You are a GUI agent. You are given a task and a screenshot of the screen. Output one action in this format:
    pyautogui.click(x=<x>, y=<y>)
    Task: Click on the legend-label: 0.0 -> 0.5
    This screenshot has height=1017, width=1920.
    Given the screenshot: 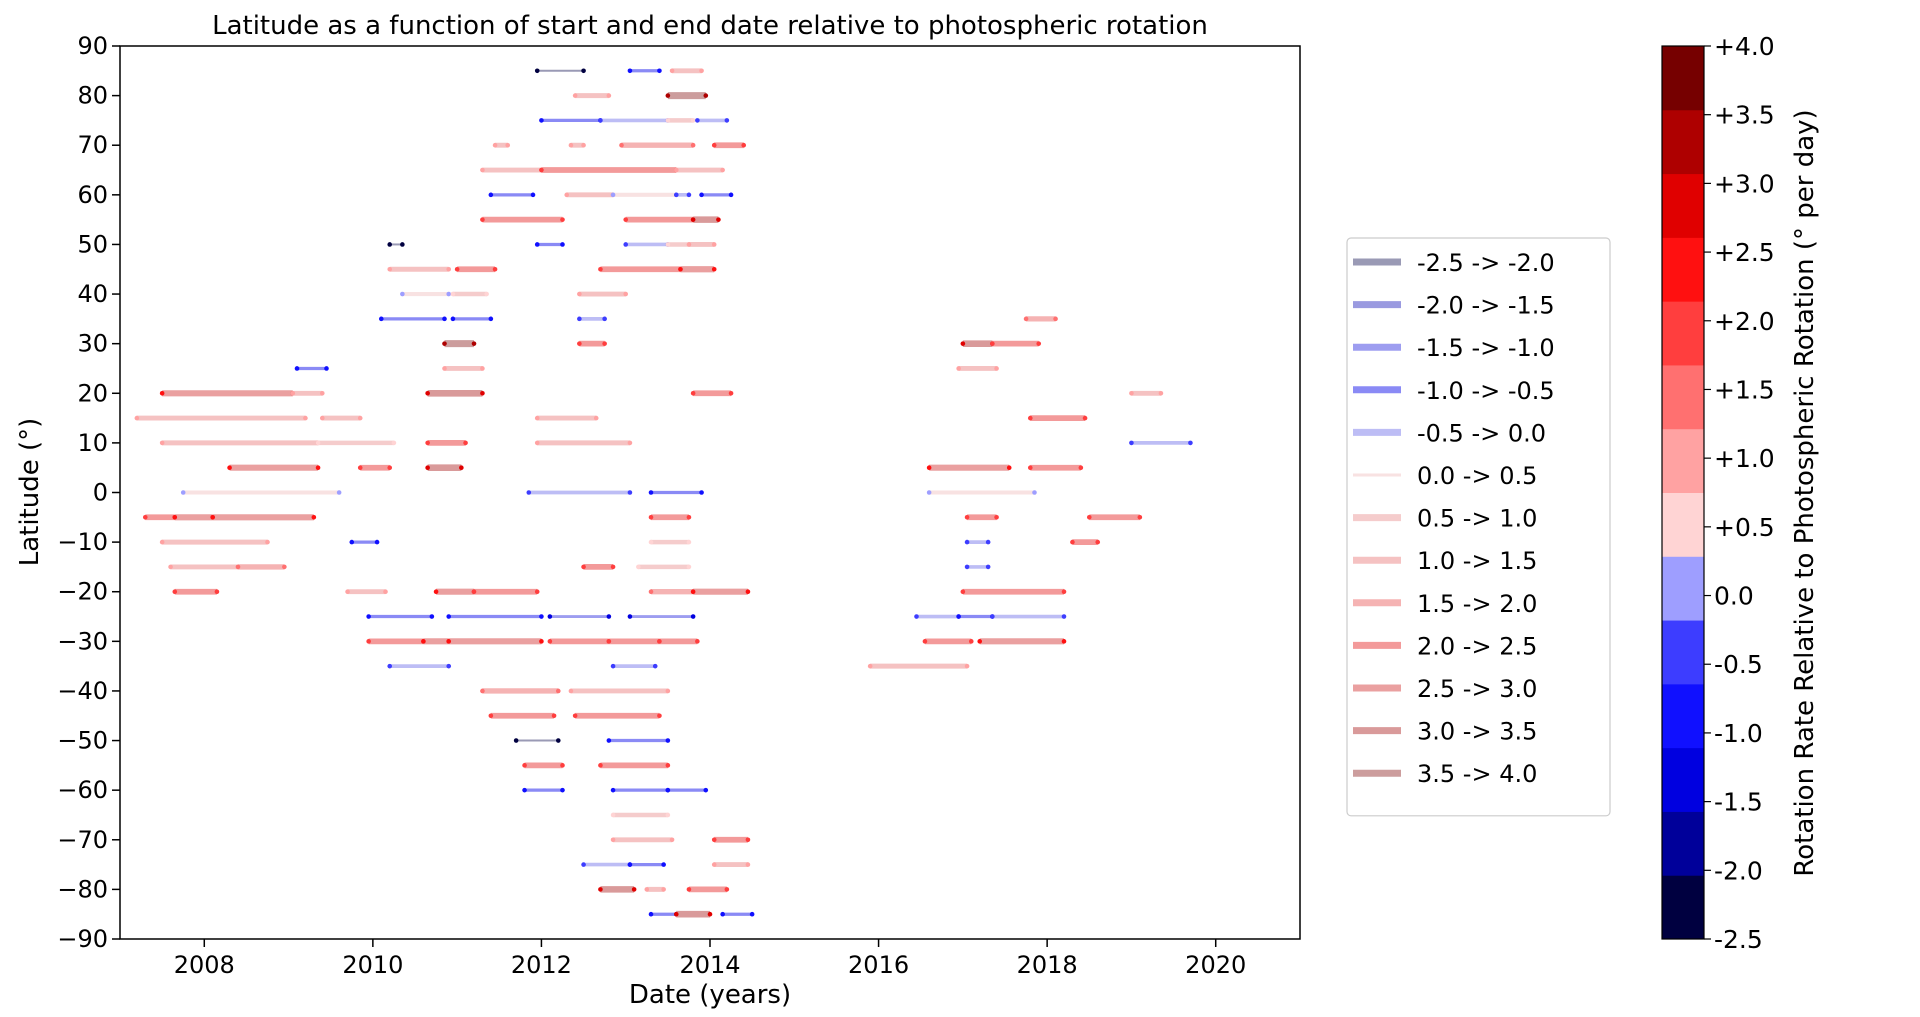 What is the action you would take?
    pyautogui.click(x=1477, y=476)
    